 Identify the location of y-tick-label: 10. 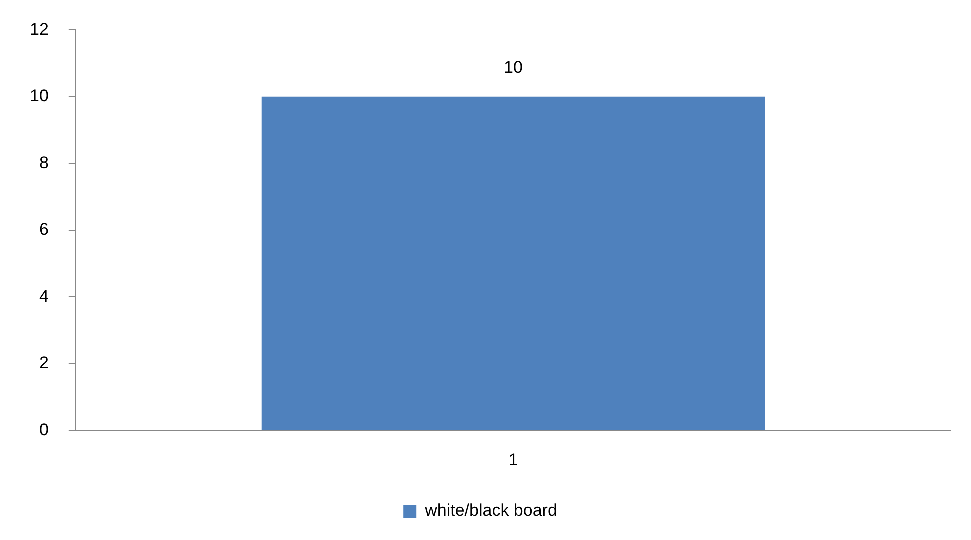
(39, 96).